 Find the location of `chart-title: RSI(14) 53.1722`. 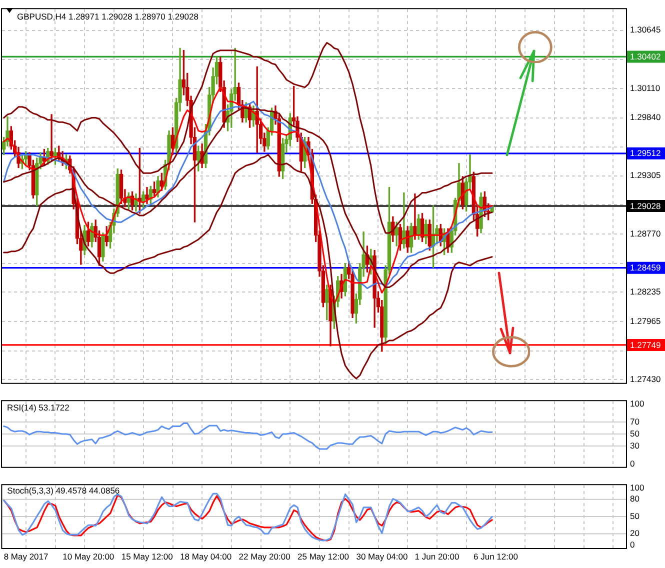

chart-title: RSI(14) 53.1722 is located at coordinates (38, 407).